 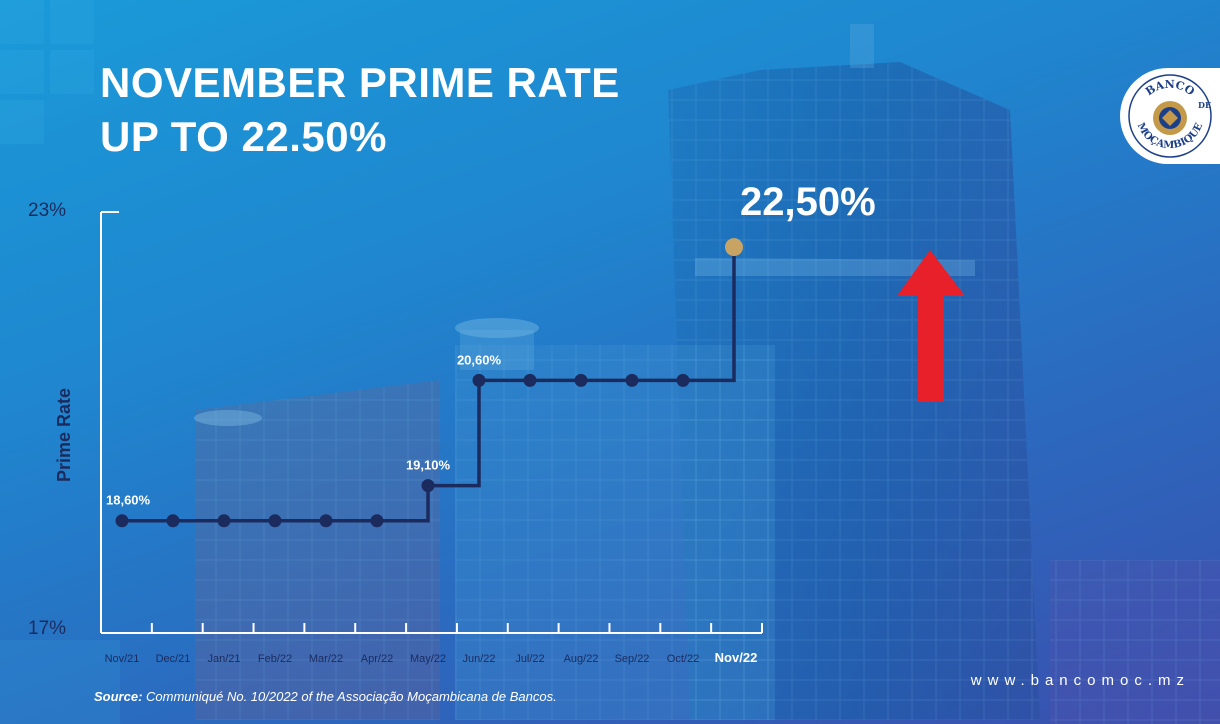 I want to click on x-tick-label: Jul/22, so click(x=529, y=659).